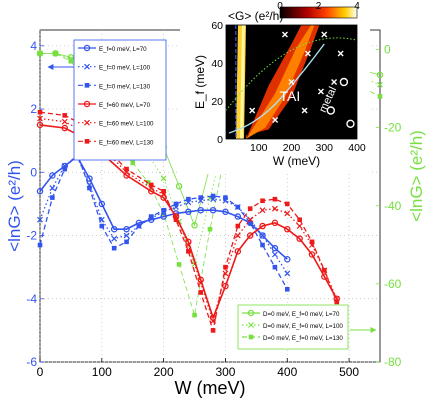 This screenshot has width=436, height=411. Describe the element at coordinates (125, 68) in the screenshot. I see `legend-label: E_f=0 meV, L=100` at that location.